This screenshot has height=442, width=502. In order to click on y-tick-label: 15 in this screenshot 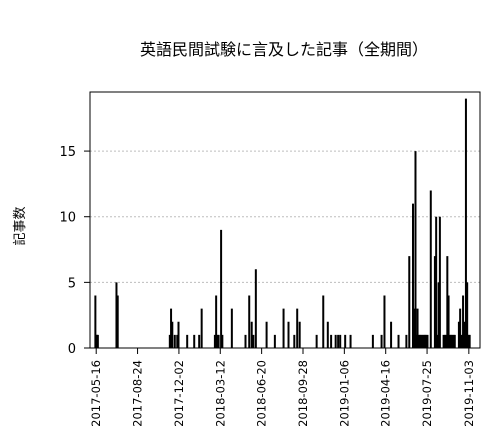, I will do `click(67, 152)`.